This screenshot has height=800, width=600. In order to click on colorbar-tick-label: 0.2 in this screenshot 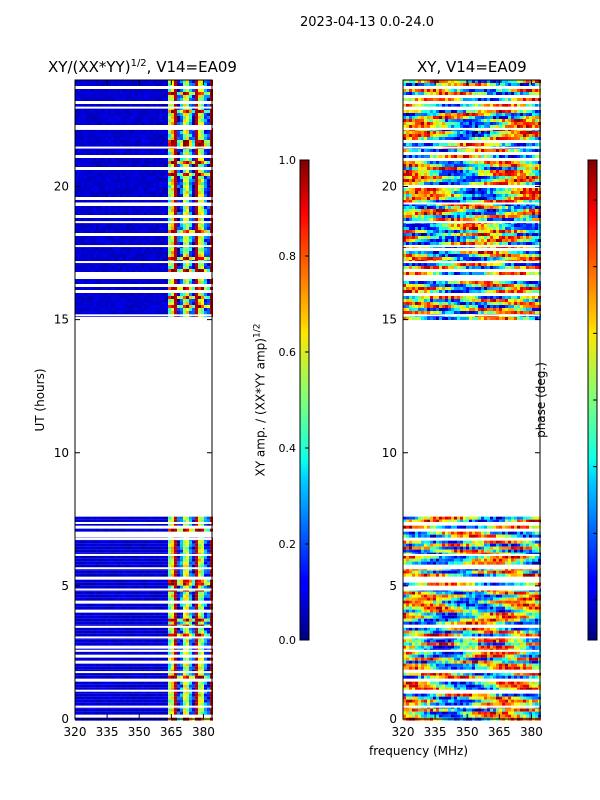, I will do `click(288, 544)`.